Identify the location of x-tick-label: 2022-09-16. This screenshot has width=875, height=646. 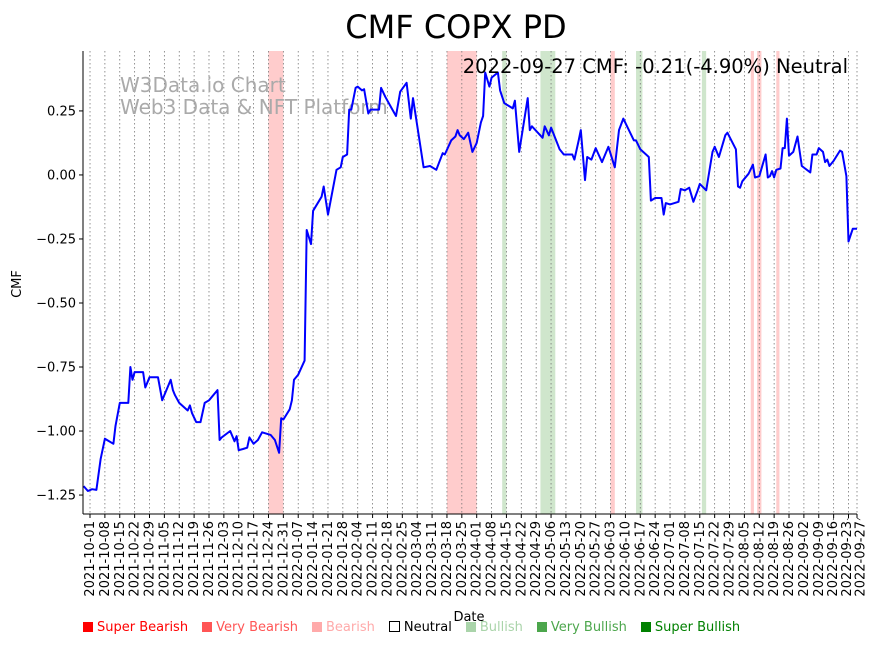
(833, 559).